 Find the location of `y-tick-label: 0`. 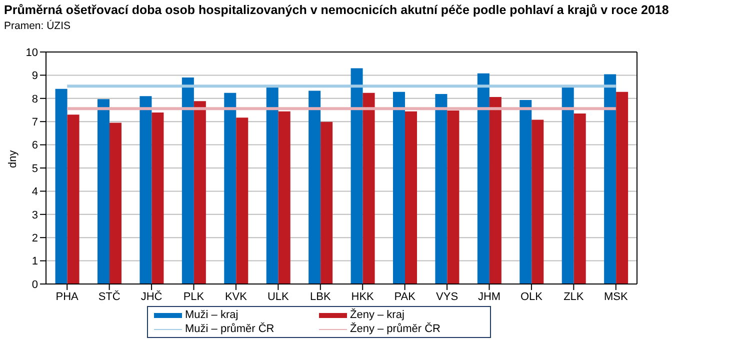

y-tick-label: 0 is located at coordinates (35, 284).